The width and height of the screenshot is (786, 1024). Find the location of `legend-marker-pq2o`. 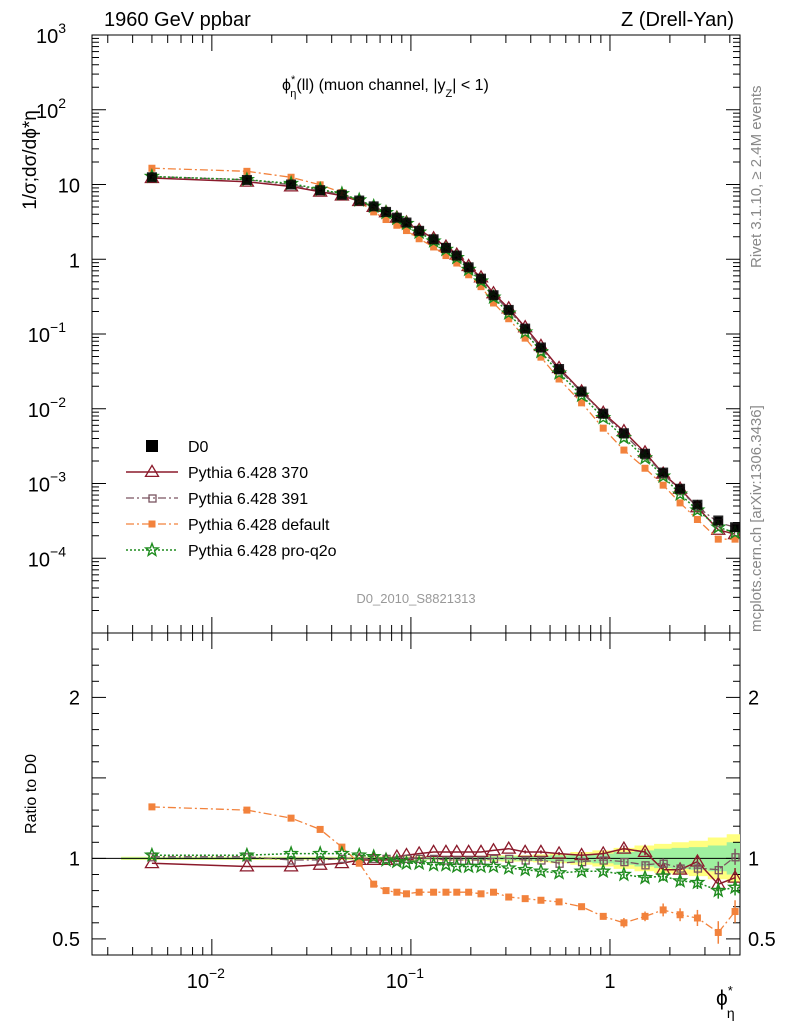

legend-marker-pq2o is located at coordinates (152, 549).